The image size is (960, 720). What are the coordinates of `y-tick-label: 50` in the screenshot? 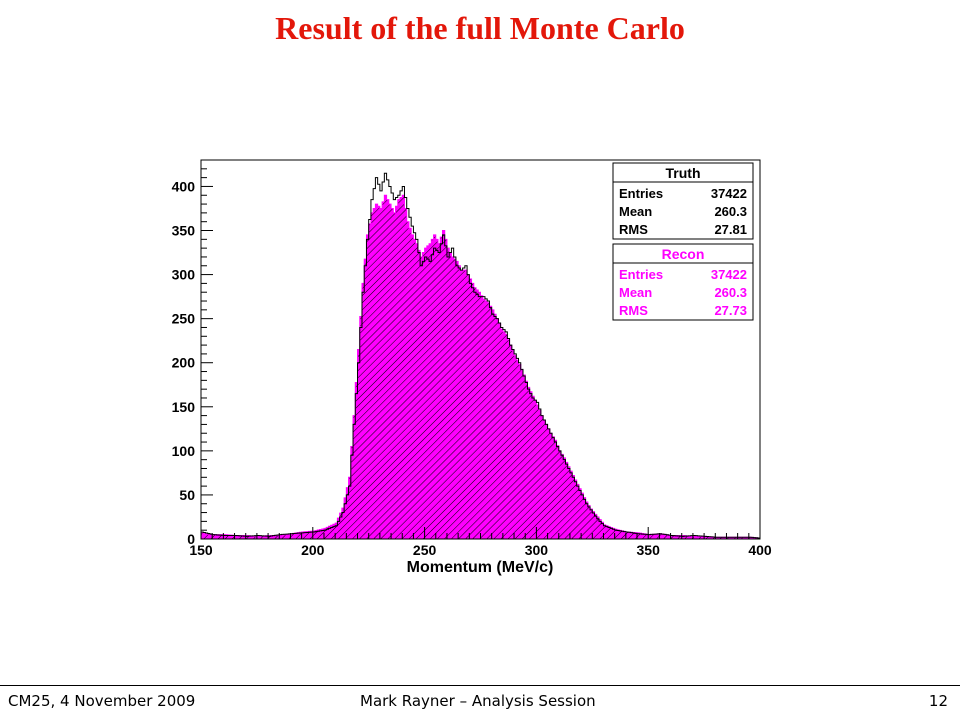 It's located at (187, 495).